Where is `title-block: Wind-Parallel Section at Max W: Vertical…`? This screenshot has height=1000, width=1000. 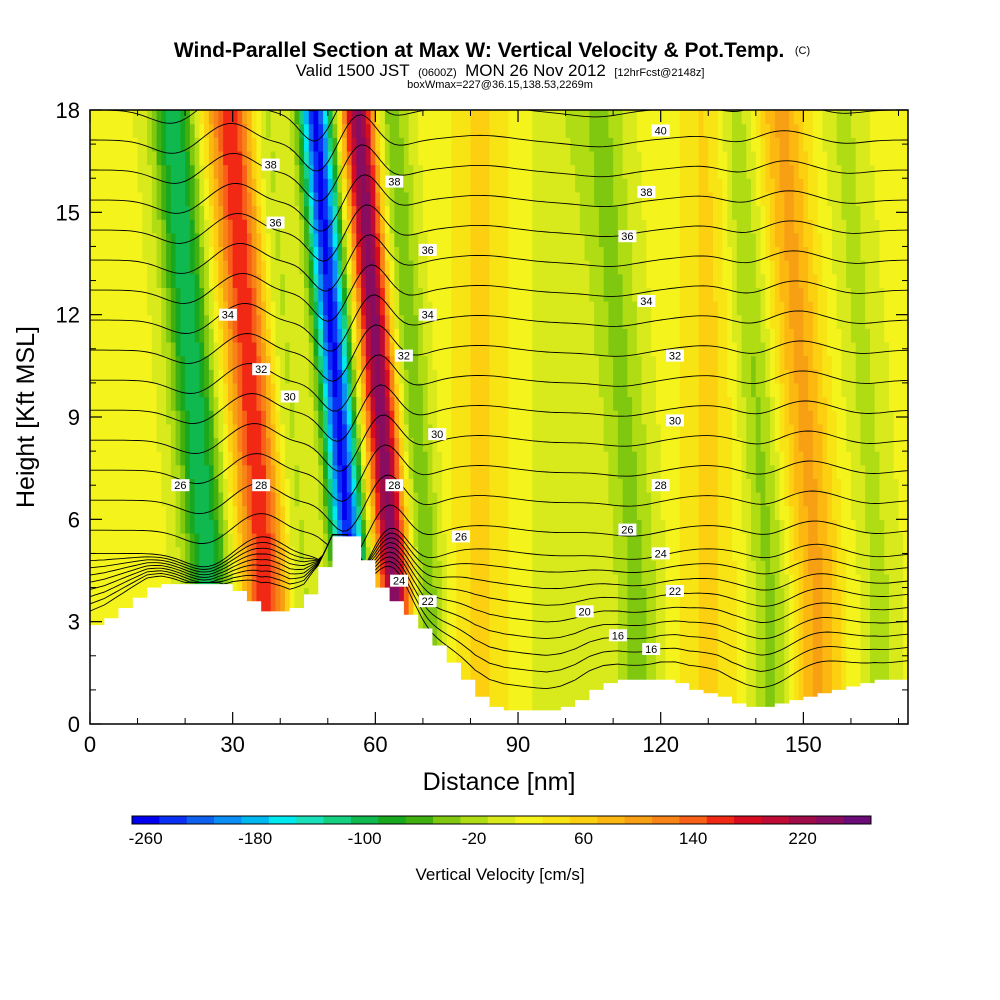 title-block: Wind-Parallel Section at Max W: Vertical… is located at coordinates (492, 65).